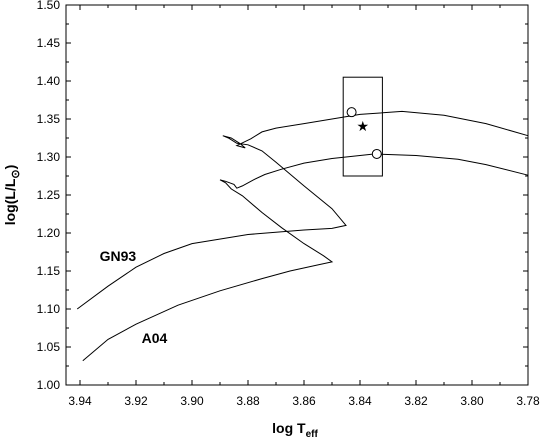 This screenshot has height=440, width=541. I want to click on y-axis-title: log(L/L⊙), so click(12, 195).